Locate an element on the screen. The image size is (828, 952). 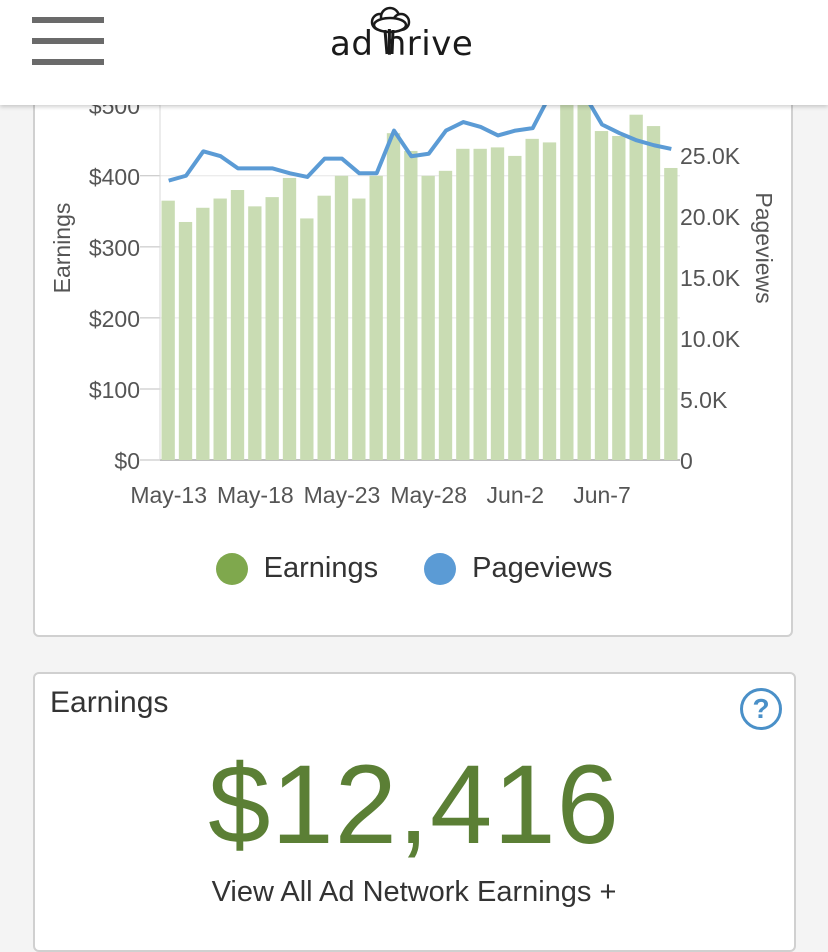
y-right-tick-label: 5.0K is located at coordinates (704, 400).